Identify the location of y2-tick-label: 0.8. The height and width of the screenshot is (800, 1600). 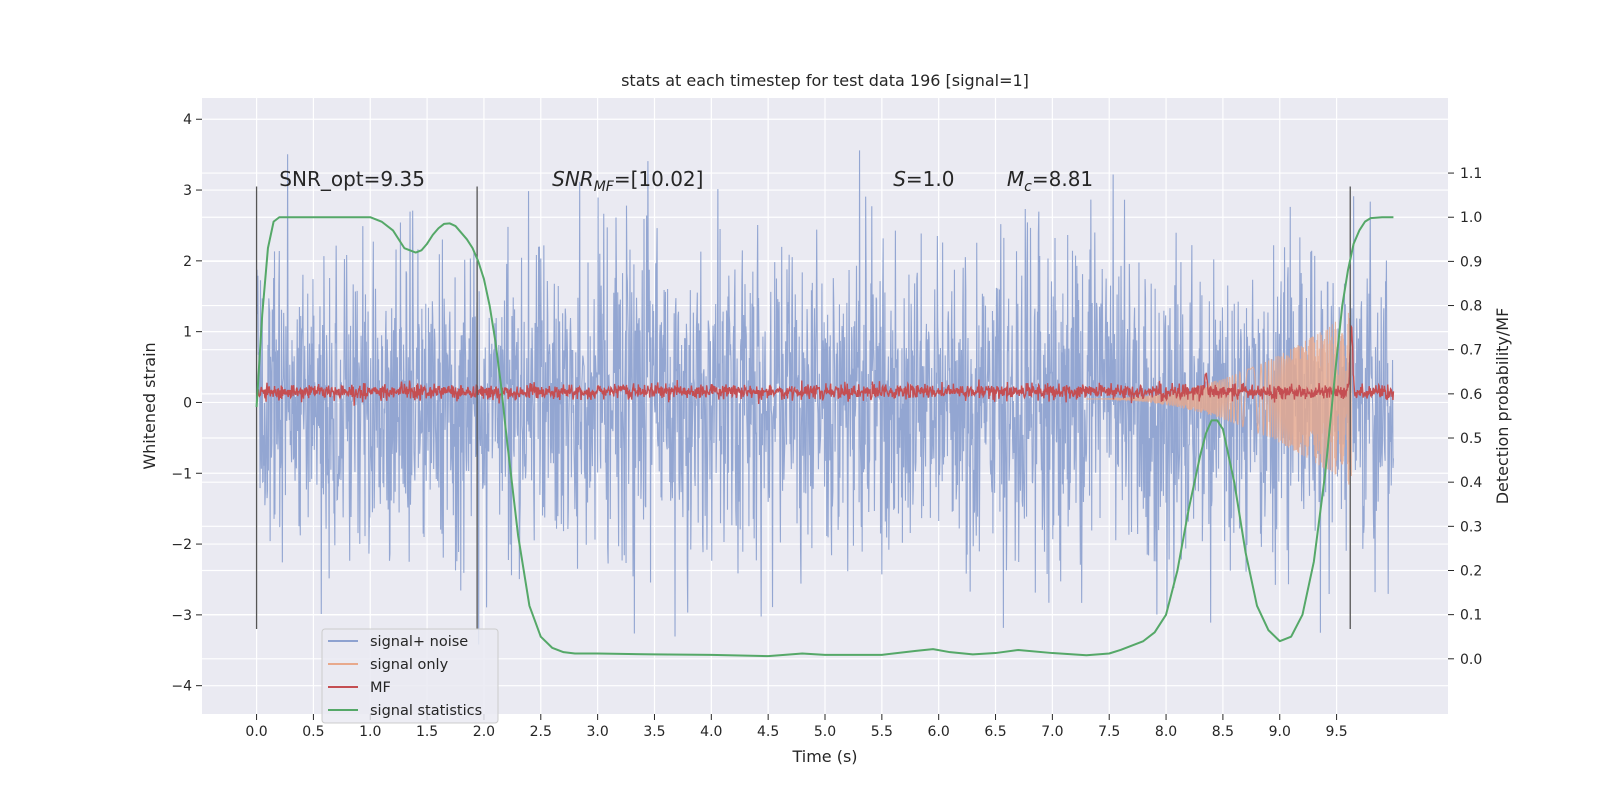
(1471, 307).